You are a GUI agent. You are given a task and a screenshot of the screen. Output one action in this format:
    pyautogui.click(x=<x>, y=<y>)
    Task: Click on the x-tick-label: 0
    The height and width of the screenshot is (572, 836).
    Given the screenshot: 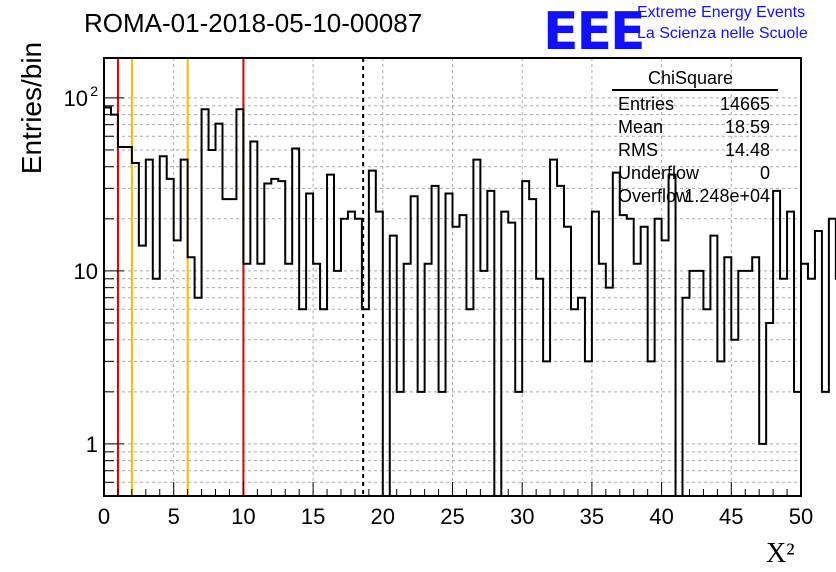 What is the action you would take?
    pyautogui.click(x=104, y=516)
    